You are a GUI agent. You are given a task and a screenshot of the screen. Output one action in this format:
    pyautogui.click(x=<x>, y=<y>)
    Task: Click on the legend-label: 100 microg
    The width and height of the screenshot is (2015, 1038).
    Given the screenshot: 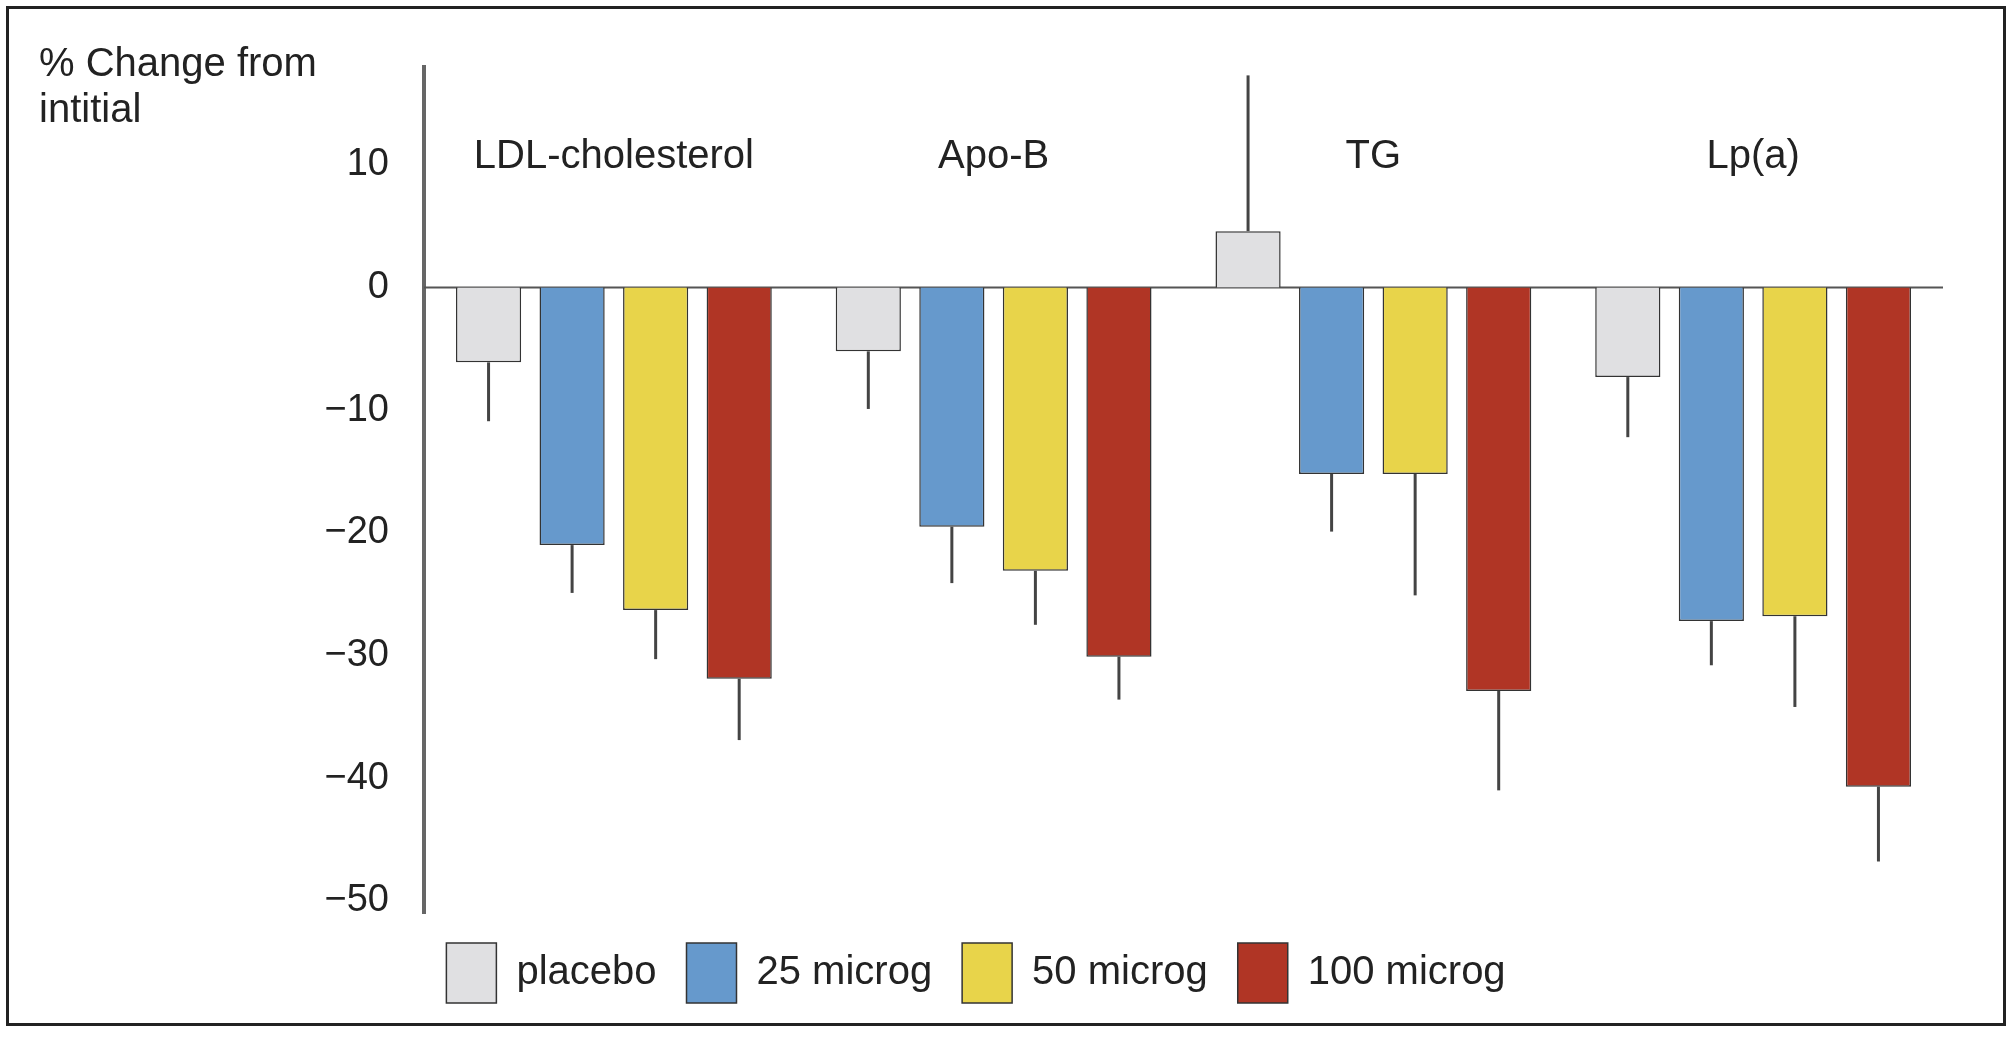 What is the action you would take?
    pyautogui.click(x=1406, y=970)
    